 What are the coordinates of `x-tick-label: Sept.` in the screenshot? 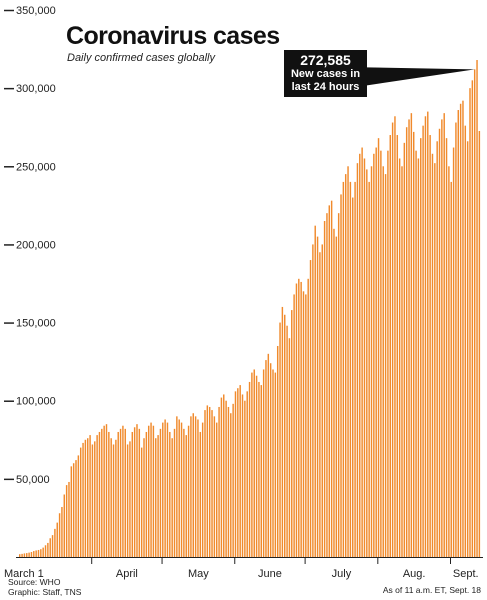 It's located at (466, 574).